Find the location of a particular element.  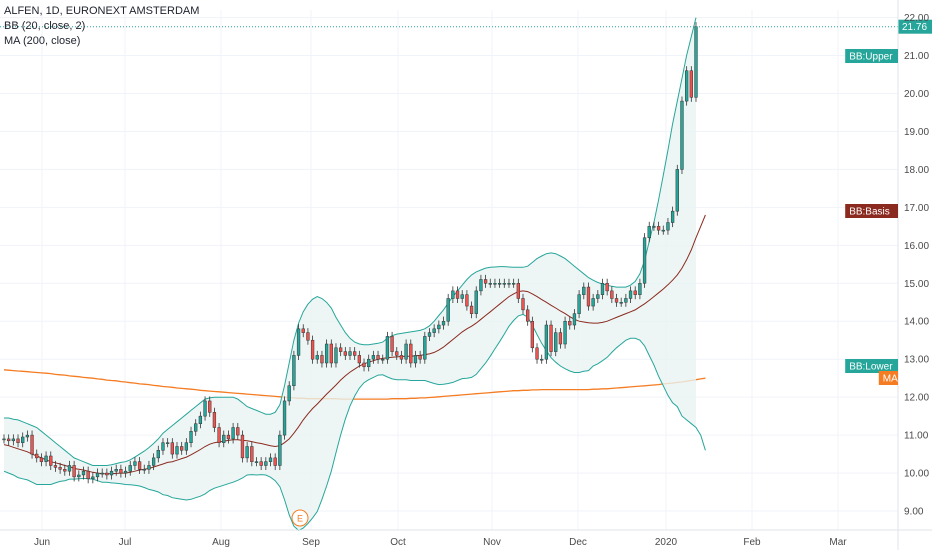

time-tick-label: Nov is located at coordinates (492, 542).